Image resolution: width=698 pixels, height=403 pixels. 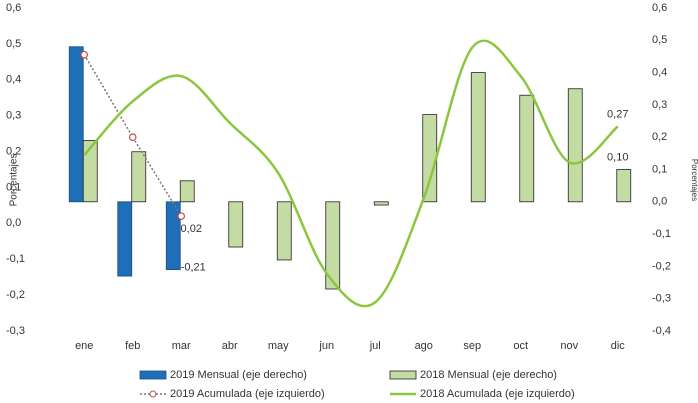 I want to click on data-label: 0,10, so click(x=617, y=157).